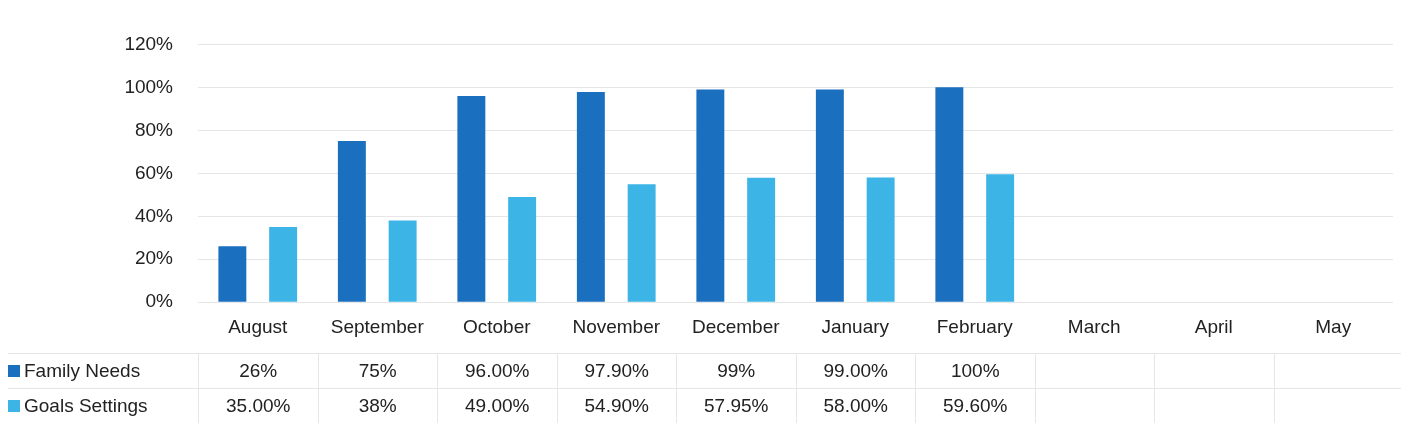 The height and width of the screenshot is (423, 1409). What do you see at coordinates (154, 172) in the screenshot?
I see `y-tick-label: 60%` at bounding box center [154, 172].